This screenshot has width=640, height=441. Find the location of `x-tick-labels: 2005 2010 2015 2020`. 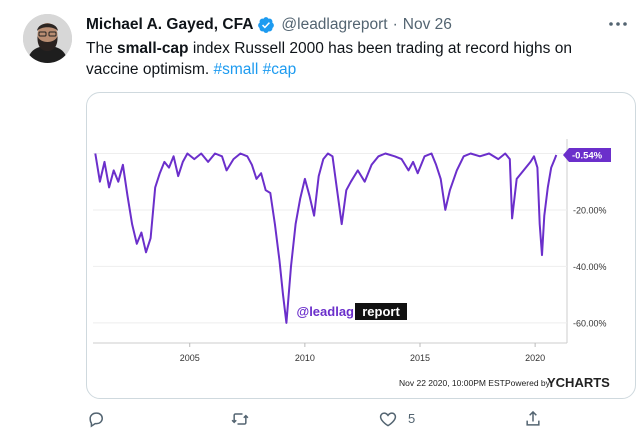

x-tick-labels: 2005 2010 2015 2020 is located at coordinates (362, 358).